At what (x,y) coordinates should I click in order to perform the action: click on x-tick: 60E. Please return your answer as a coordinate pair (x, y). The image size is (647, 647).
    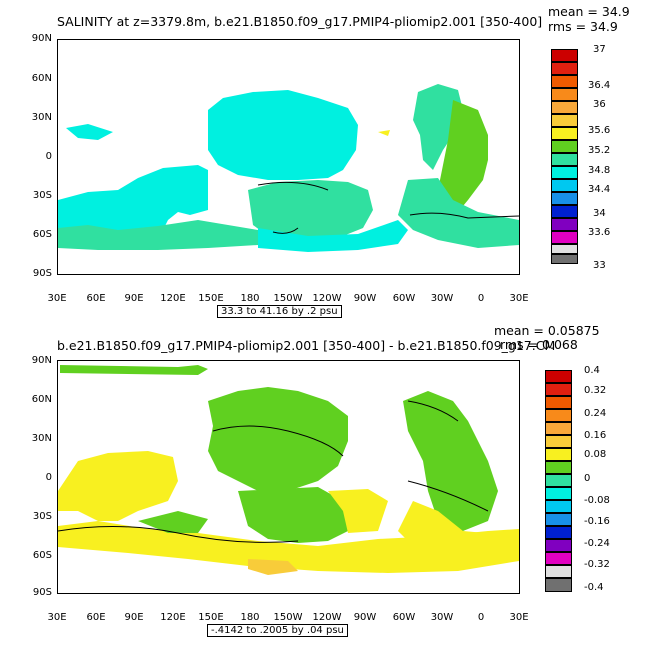
    Looking at the image, I should click on (96, 617).